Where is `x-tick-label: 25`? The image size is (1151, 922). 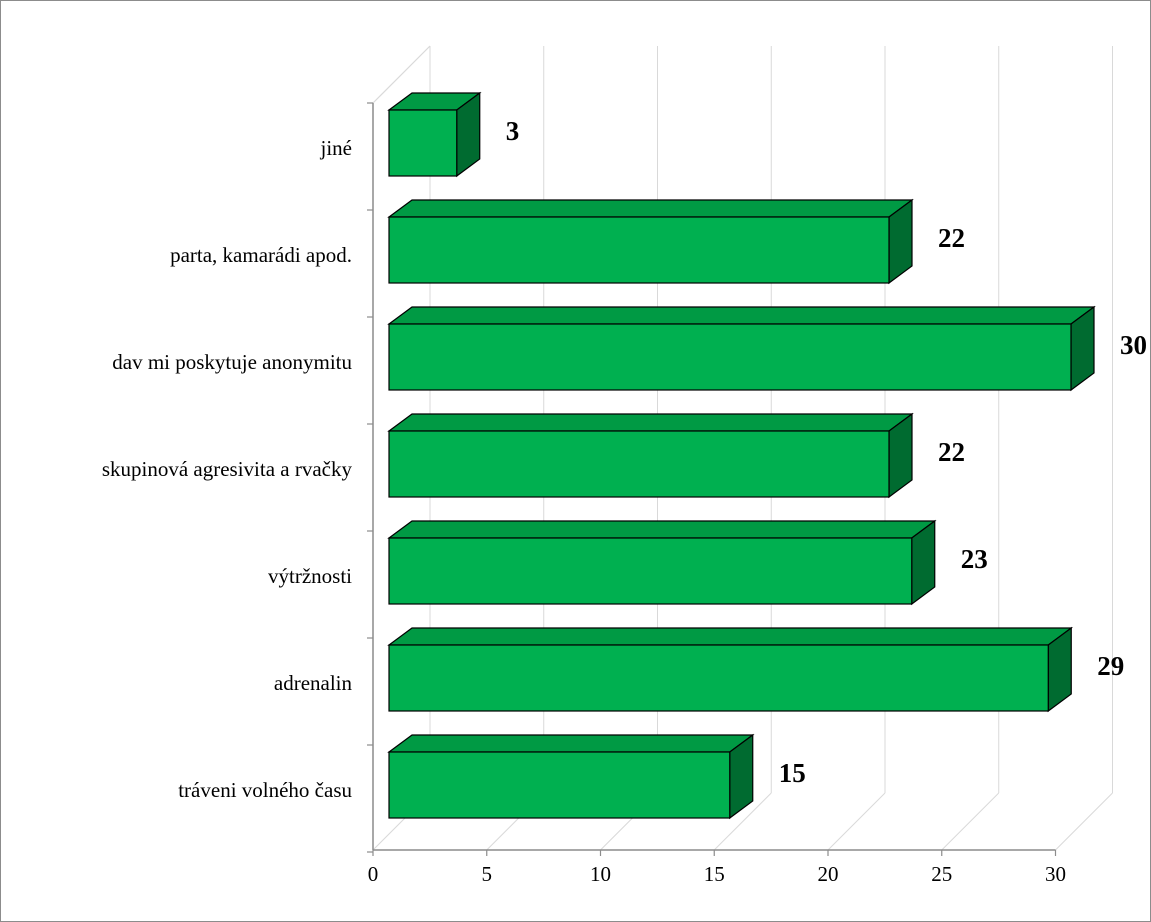
x-tick-label: 25 is located at coordinates (941, 874).